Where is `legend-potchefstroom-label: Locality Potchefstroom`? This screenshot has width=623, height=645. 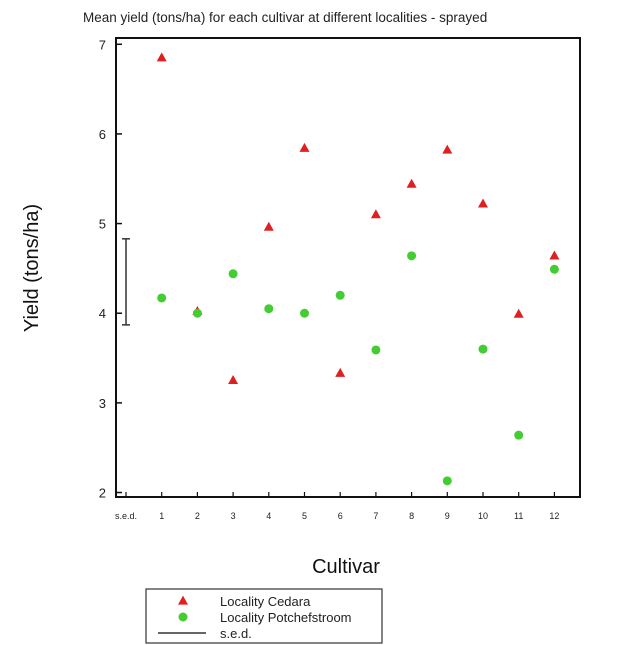
legend-potchefstroom-label: Locality Potchefstroom is located at coordinates (286, 617).